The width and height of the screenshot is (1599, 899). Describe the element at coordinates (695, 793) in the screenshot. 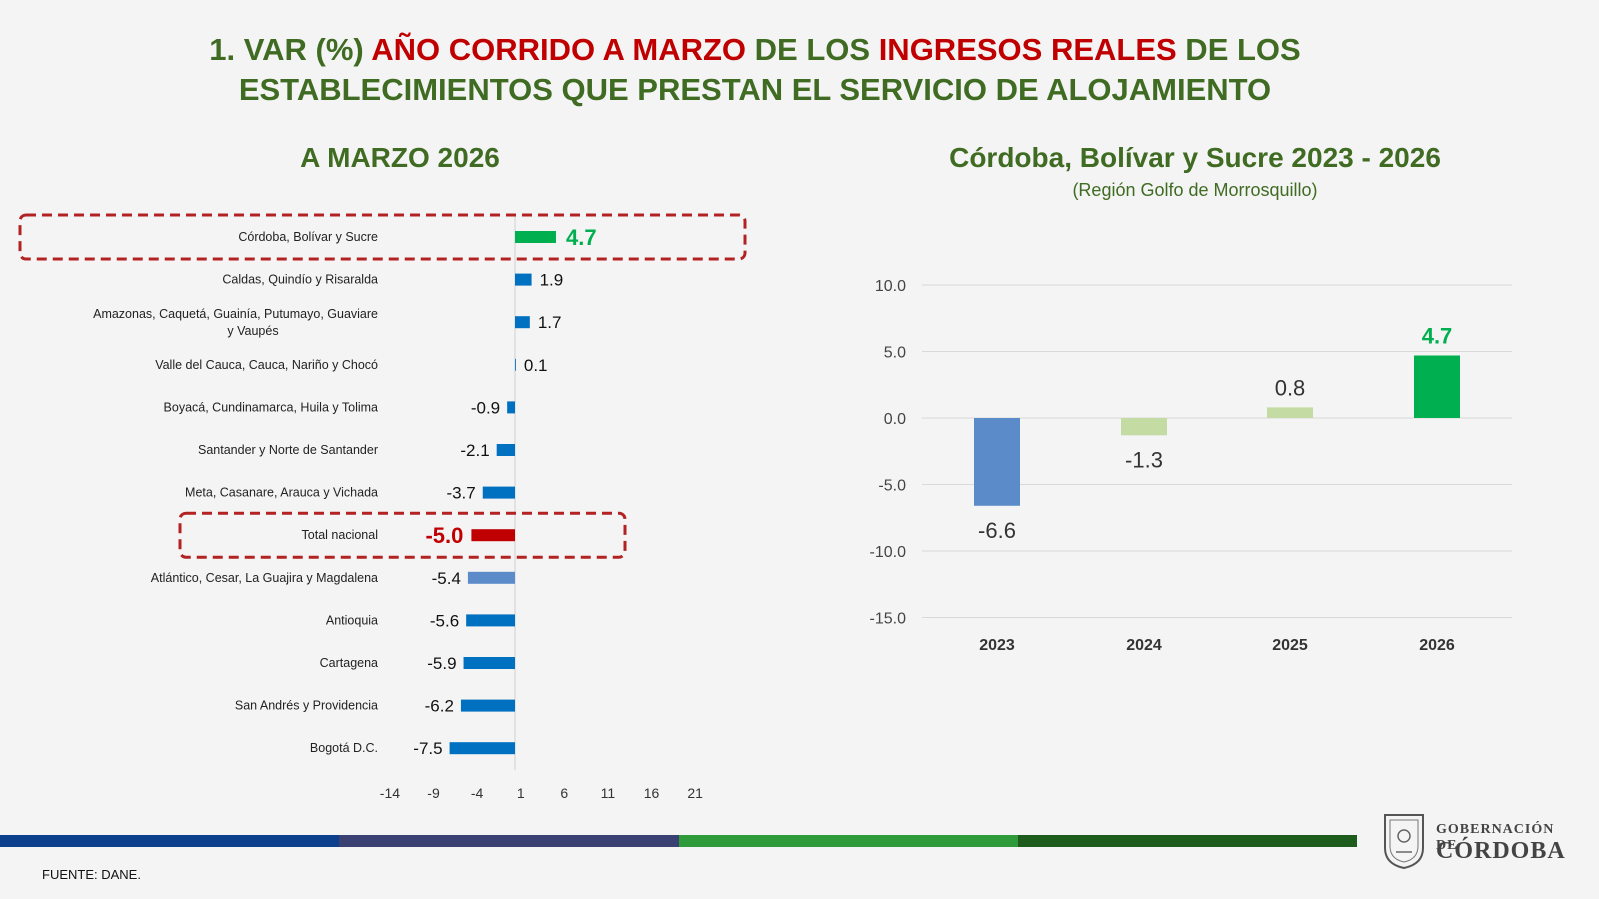

I see `x-tick-label: 21` at that location.